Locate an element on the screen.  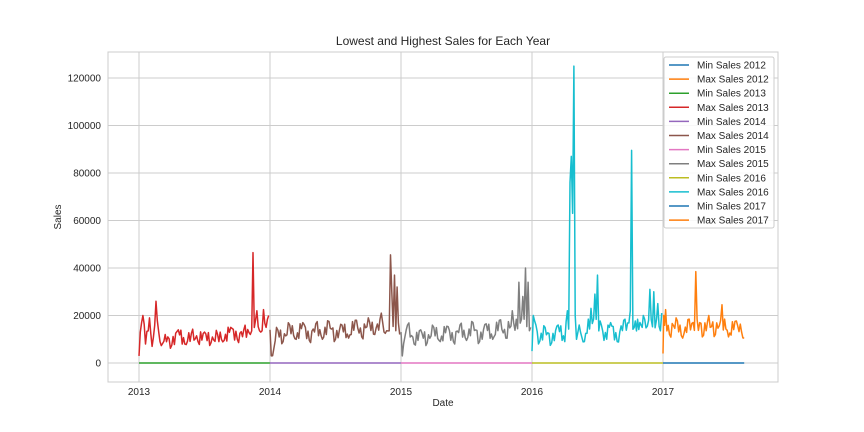
legend-label: Min Sales 2017 is located at coordinates (731, 207).